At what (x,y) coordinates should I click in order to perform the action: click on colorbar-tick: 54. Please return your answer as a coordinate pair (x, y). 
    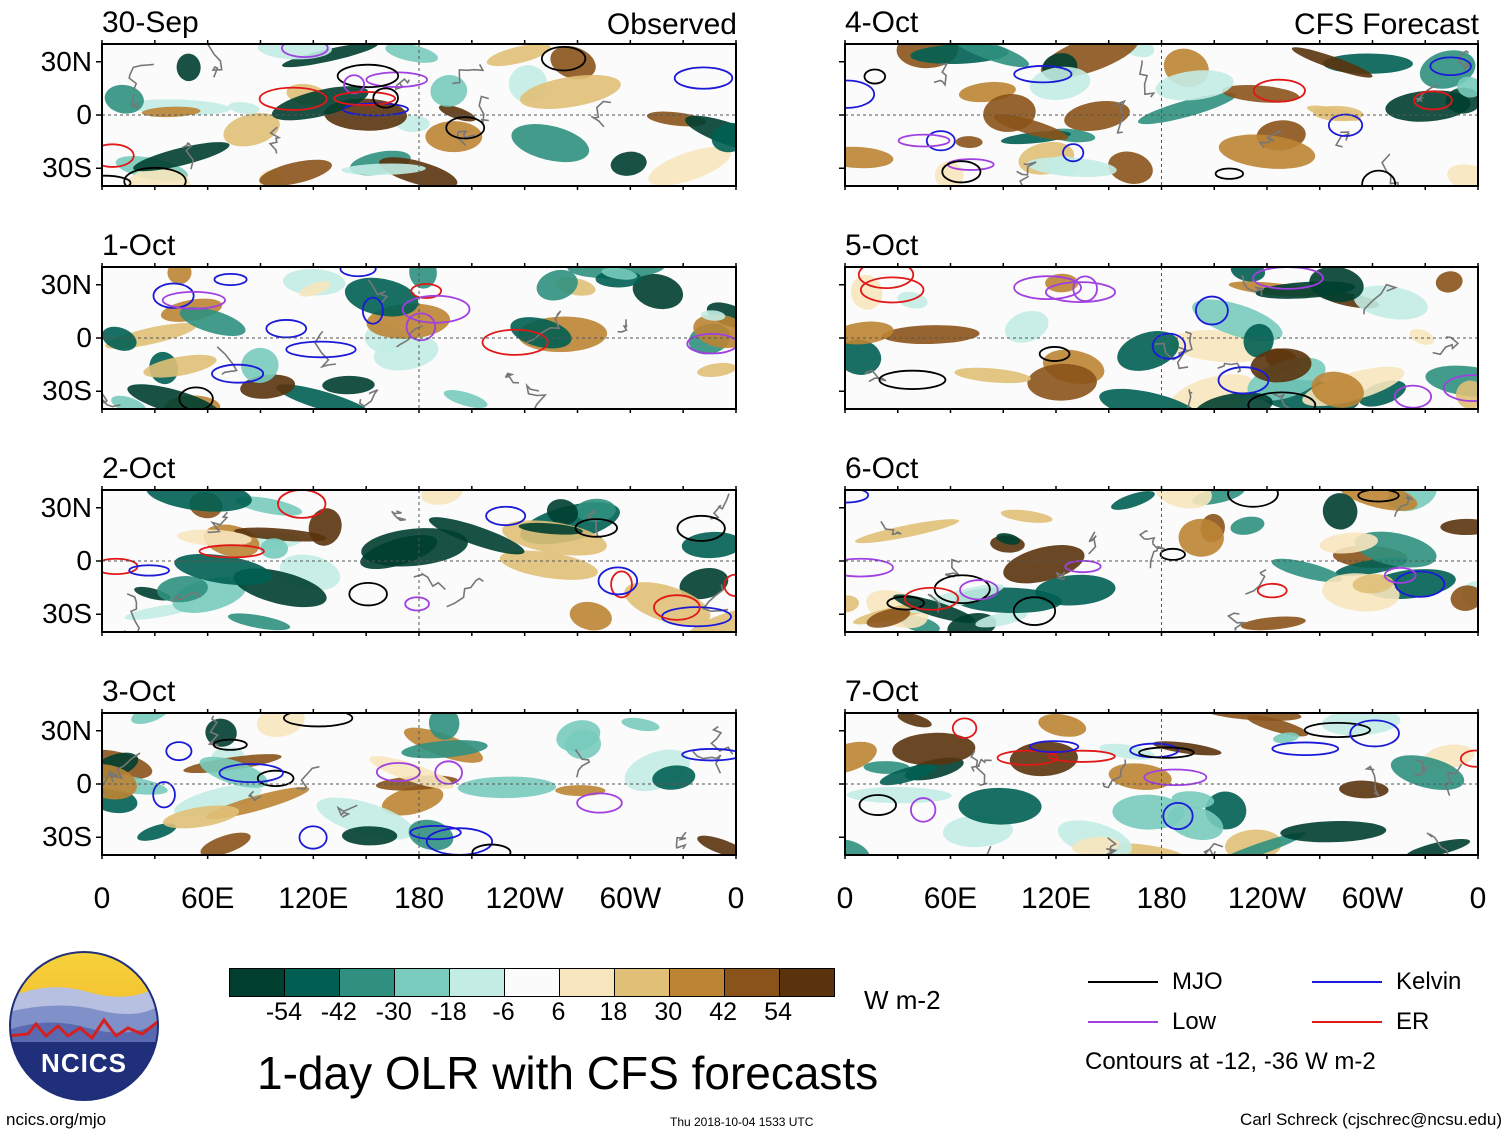
    Looking at the image, I should click on (778, 1012).